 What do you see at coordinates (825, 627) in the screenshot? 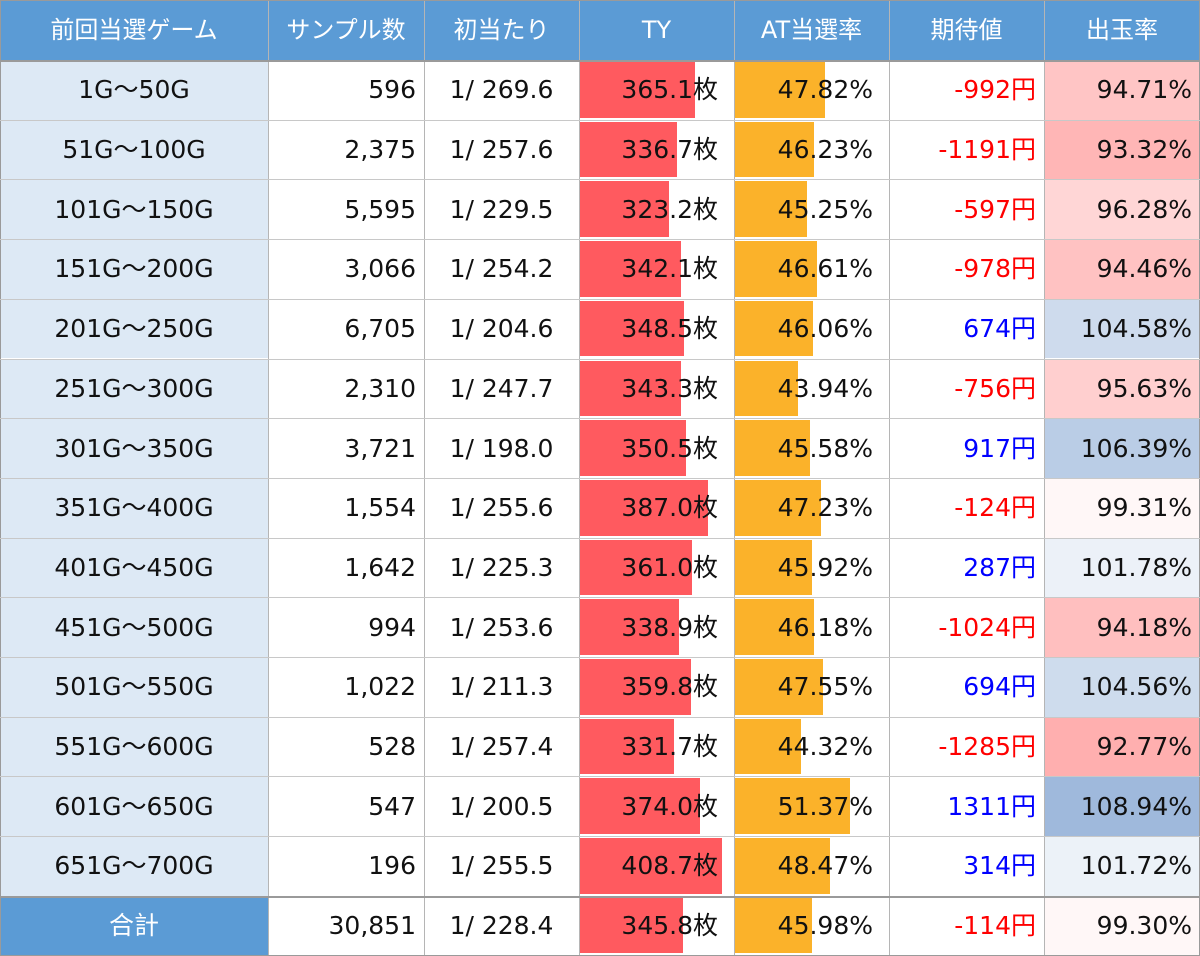
I see `at-rate-value: 46.18%` at bounding box center [825, 627].